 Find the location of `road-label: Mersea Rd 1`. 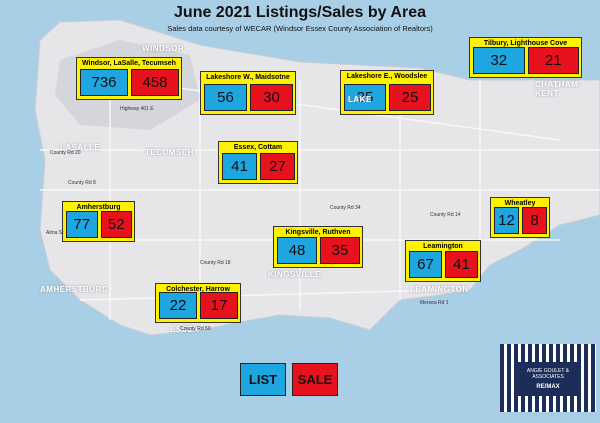

road-label: Mersea Rd 1 is located at coordinates (434, 303).